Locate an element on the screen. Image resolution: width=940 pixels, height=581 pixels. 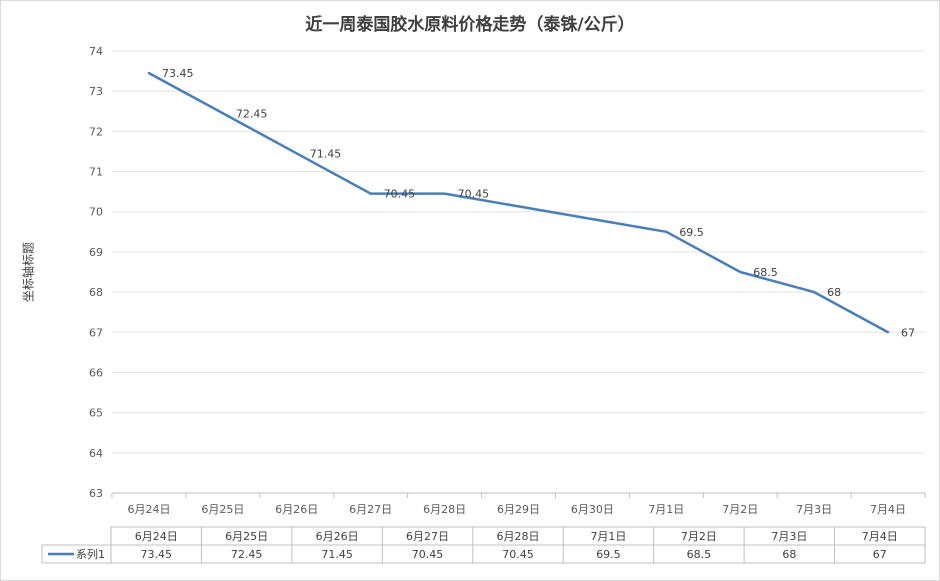
x-tick-label: 6月27日 is located at coordinates (370, 509).